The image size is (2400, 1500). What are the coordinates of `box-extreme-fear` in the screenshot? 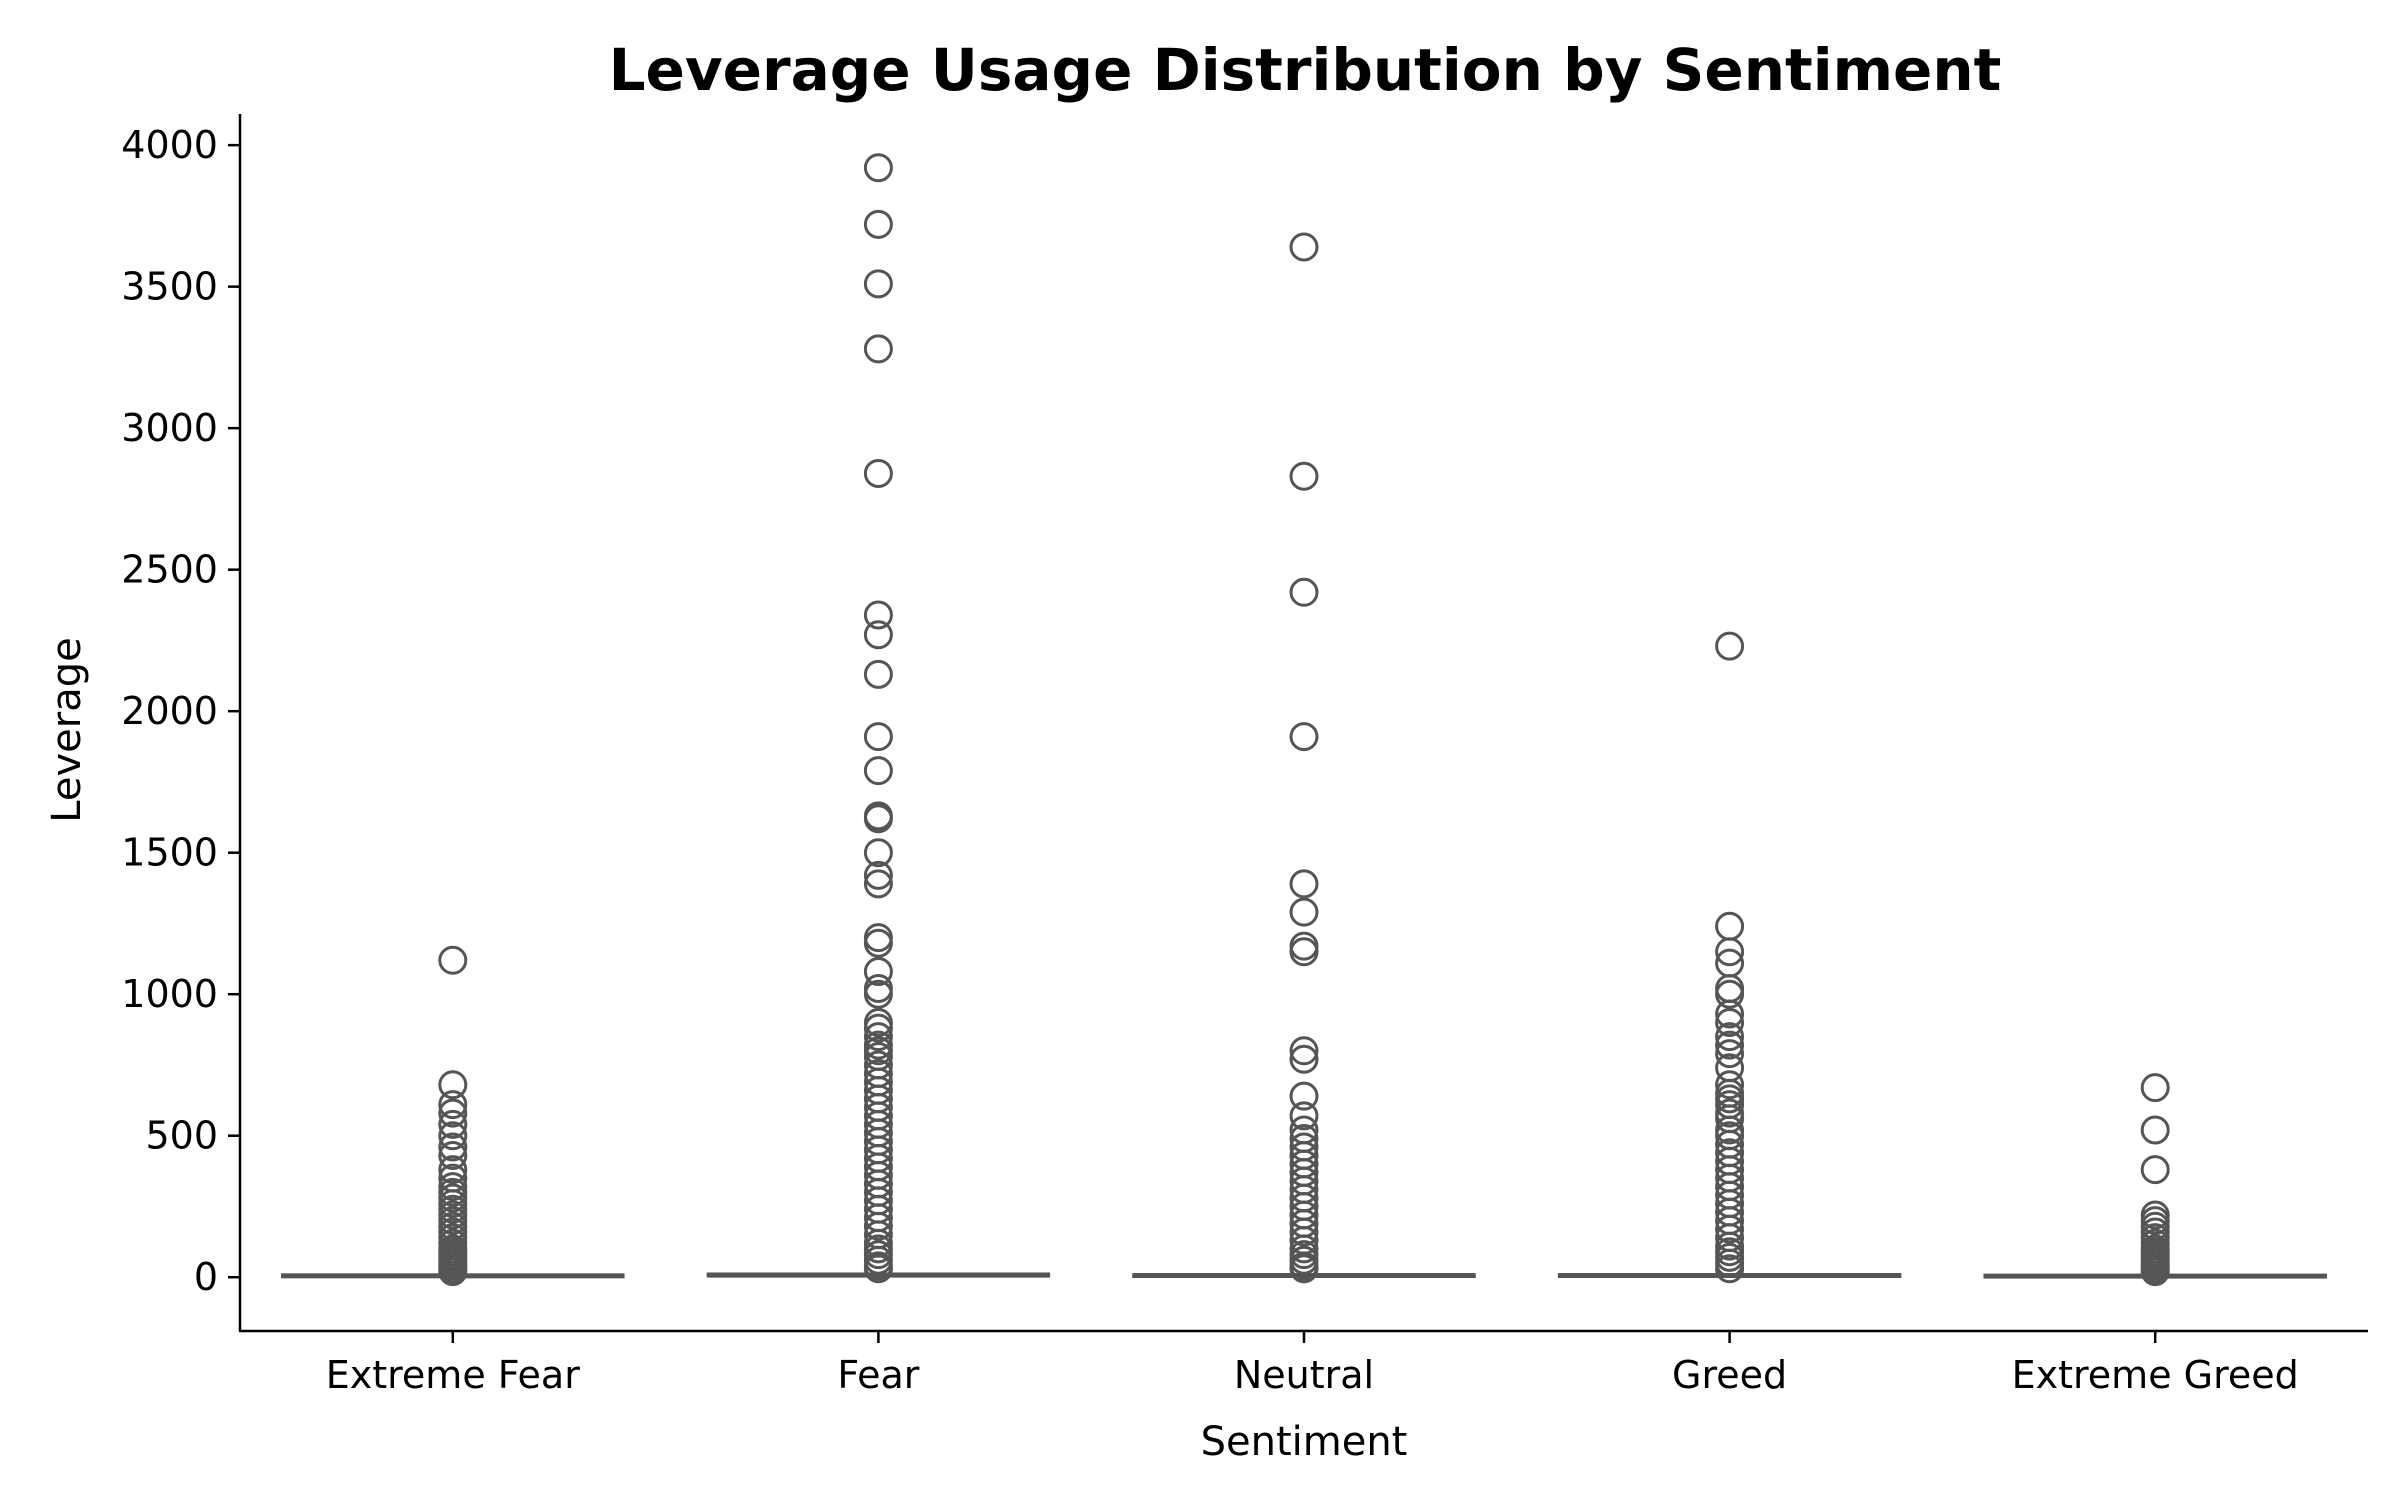 It's located at (453, 1116).